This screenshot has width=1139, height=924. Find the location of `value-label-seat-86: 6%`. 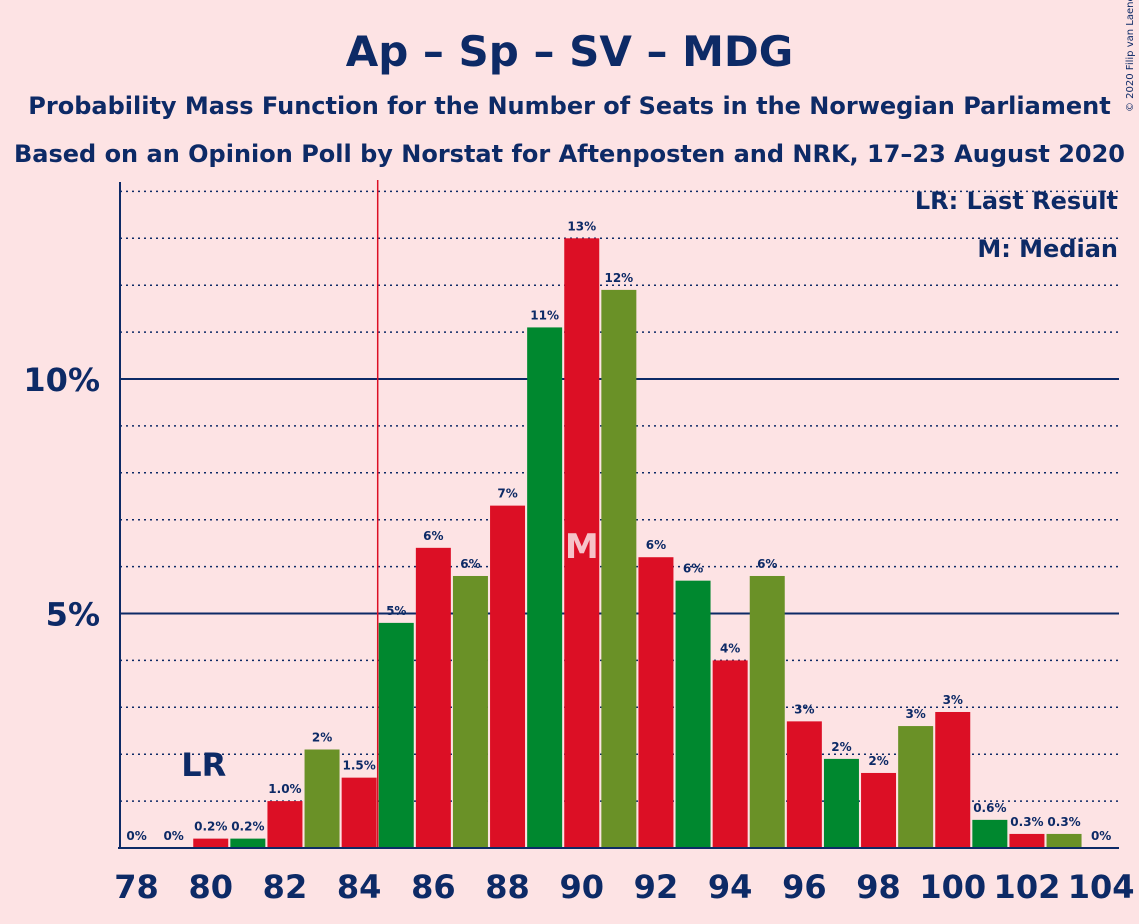

value-label-seat-86: 6% is located at coordinates (433, 536).